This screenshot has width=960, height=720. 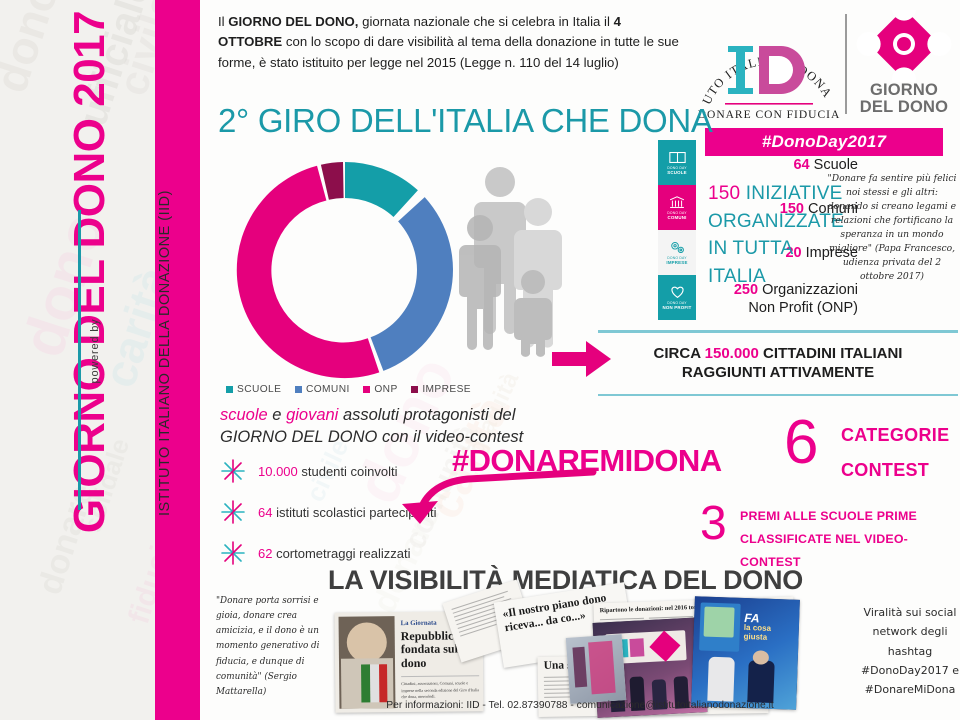 What do you see at coordinates (229, 389) in the screenshot?
I see `legend-swatch-scuole` at bounding box center [229, 389].